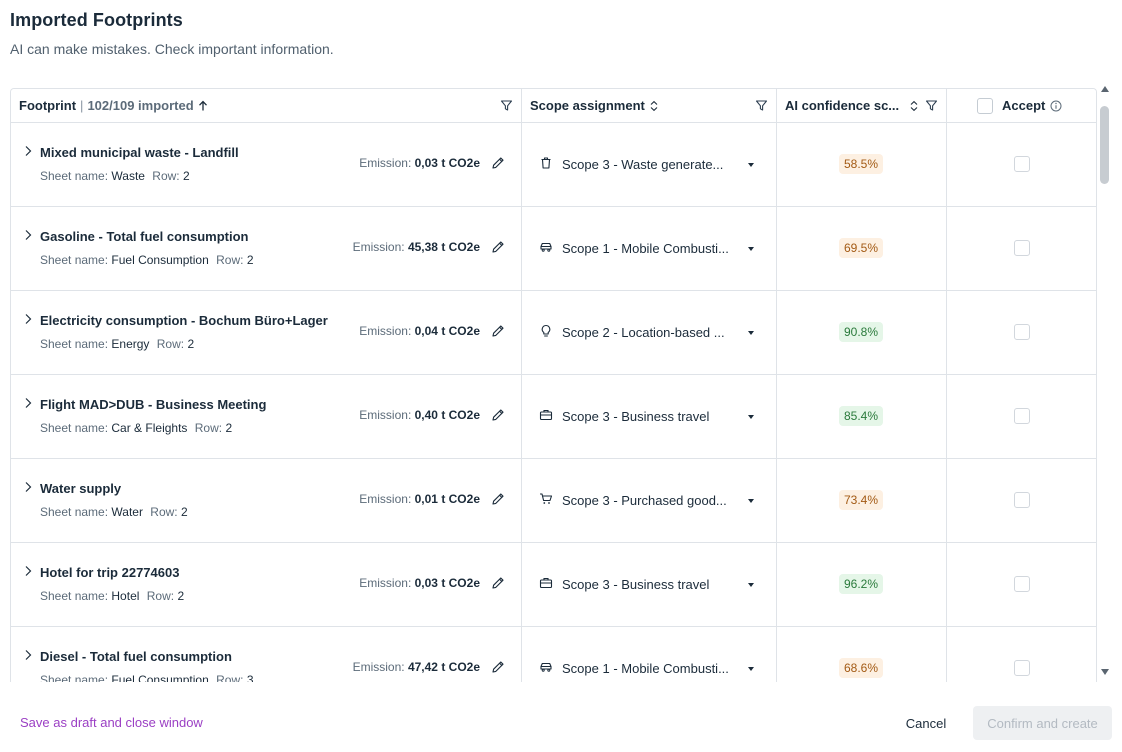 The height and width of the screenshot is (752, 1122). What do you see at coordinates (447, 331) in the screenshot?
I see `emission-amount: 0,04 t CO2e` at bounding box center [447, 331].